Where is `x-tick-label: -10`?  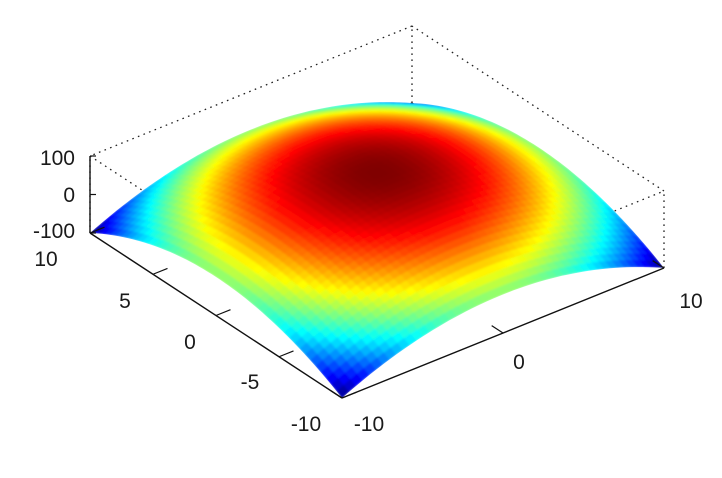
x-tick-label: -10 is located at coordinates (369, 424).